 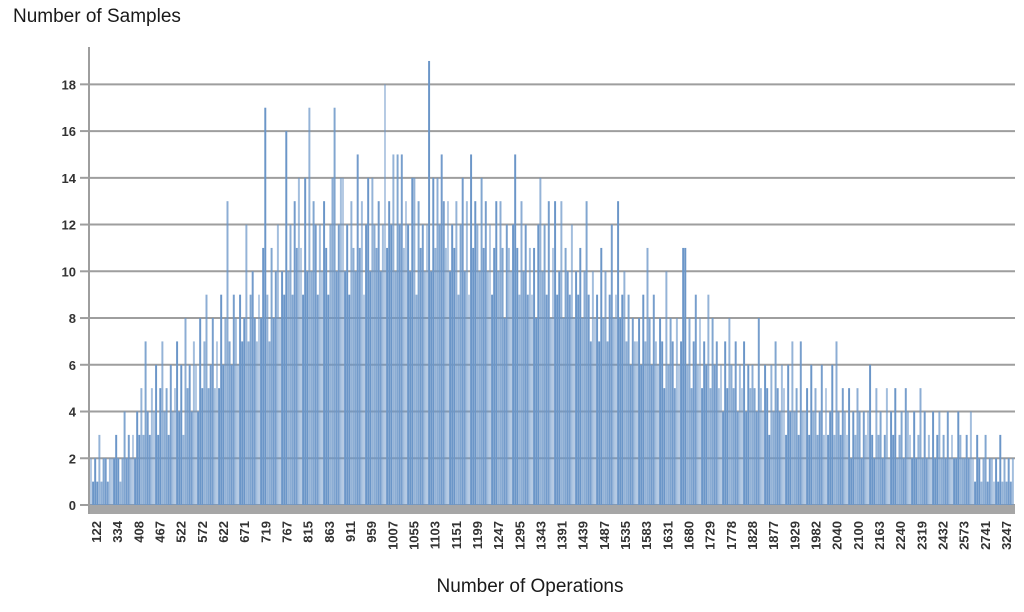 What do you see at coordinates (858, 535) in the screenshot?
I see `x-tick-label: 2100` at bounding box center [858, 535].